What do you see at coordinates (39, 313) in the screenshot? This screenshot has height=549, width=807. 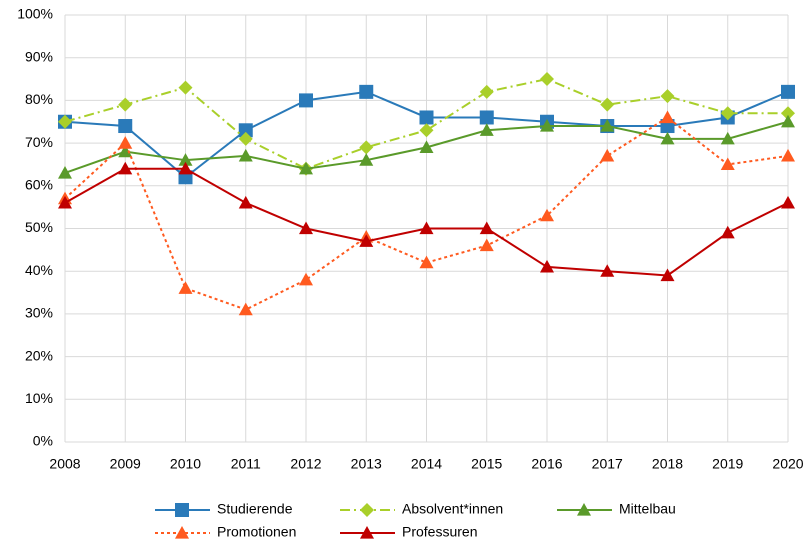 I see `y-tick-label: 30%` at bounding box center [39, 313].